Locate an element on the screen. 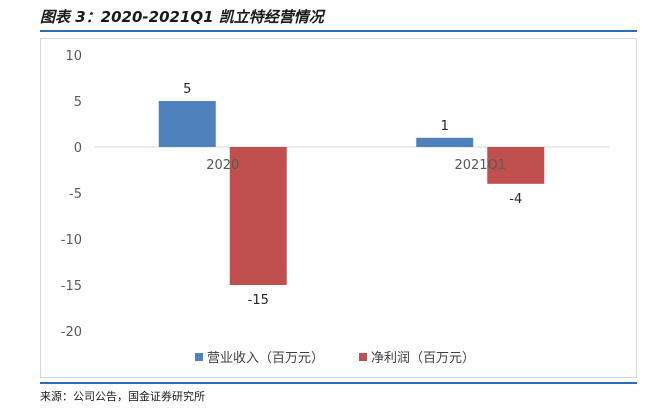 The height and width of the screenshot is (408, 649). bar-s1-c1 is located at coordinates (516, 165).